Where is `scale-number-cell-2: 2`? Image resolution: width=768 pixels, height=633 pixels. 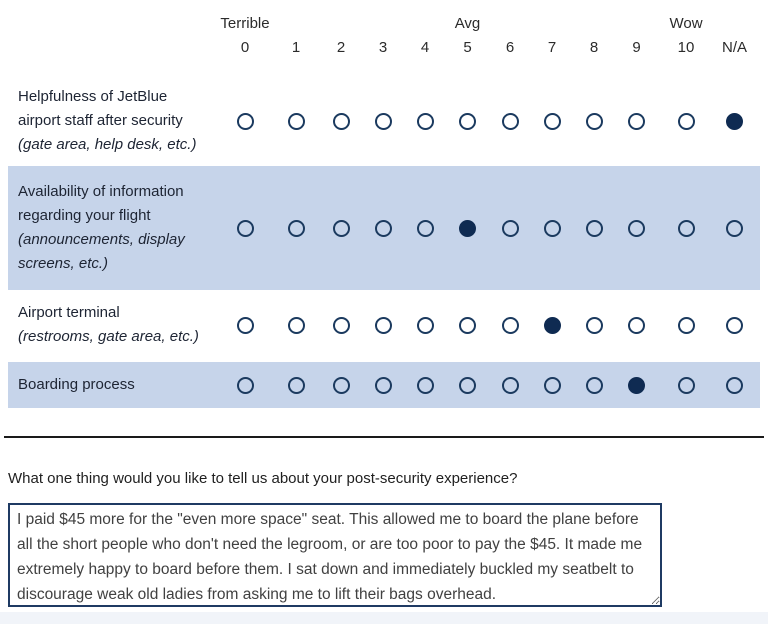
scale-number-cell-2: 2 is located at coordinates (341, 47).